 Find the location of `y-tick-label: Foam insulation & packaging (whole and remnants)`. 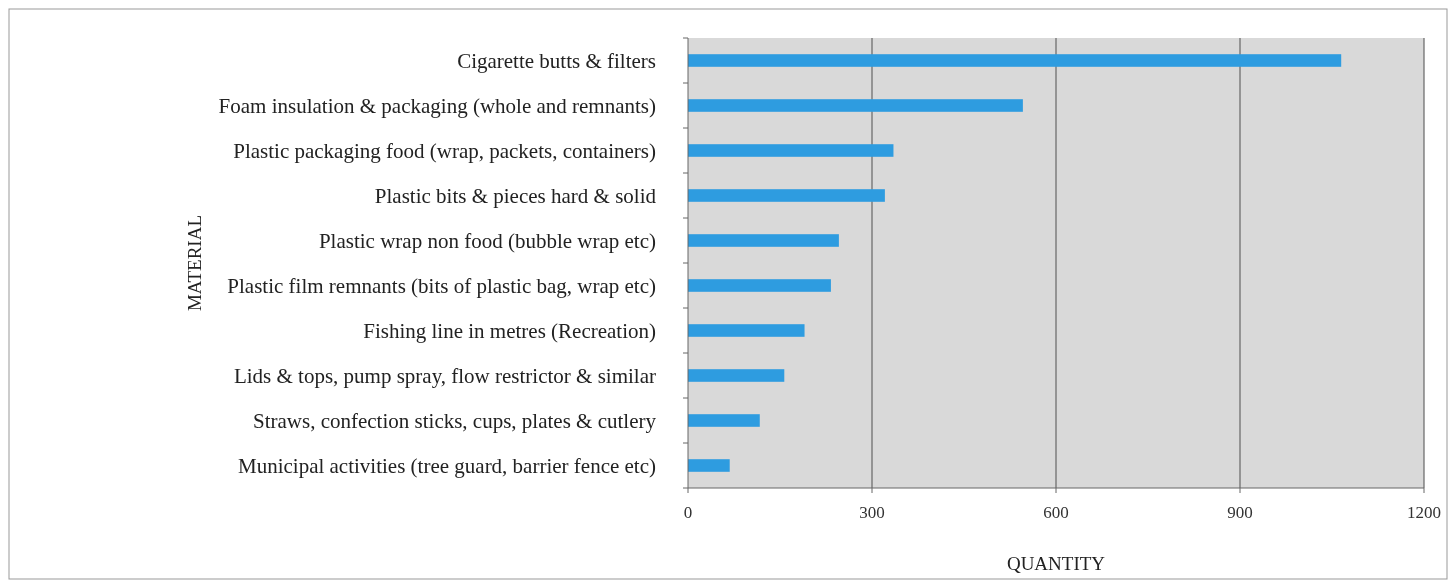

y-tick-label: Foam insulation & packaging (whole and remnants) is located at coordinates (437, 105).